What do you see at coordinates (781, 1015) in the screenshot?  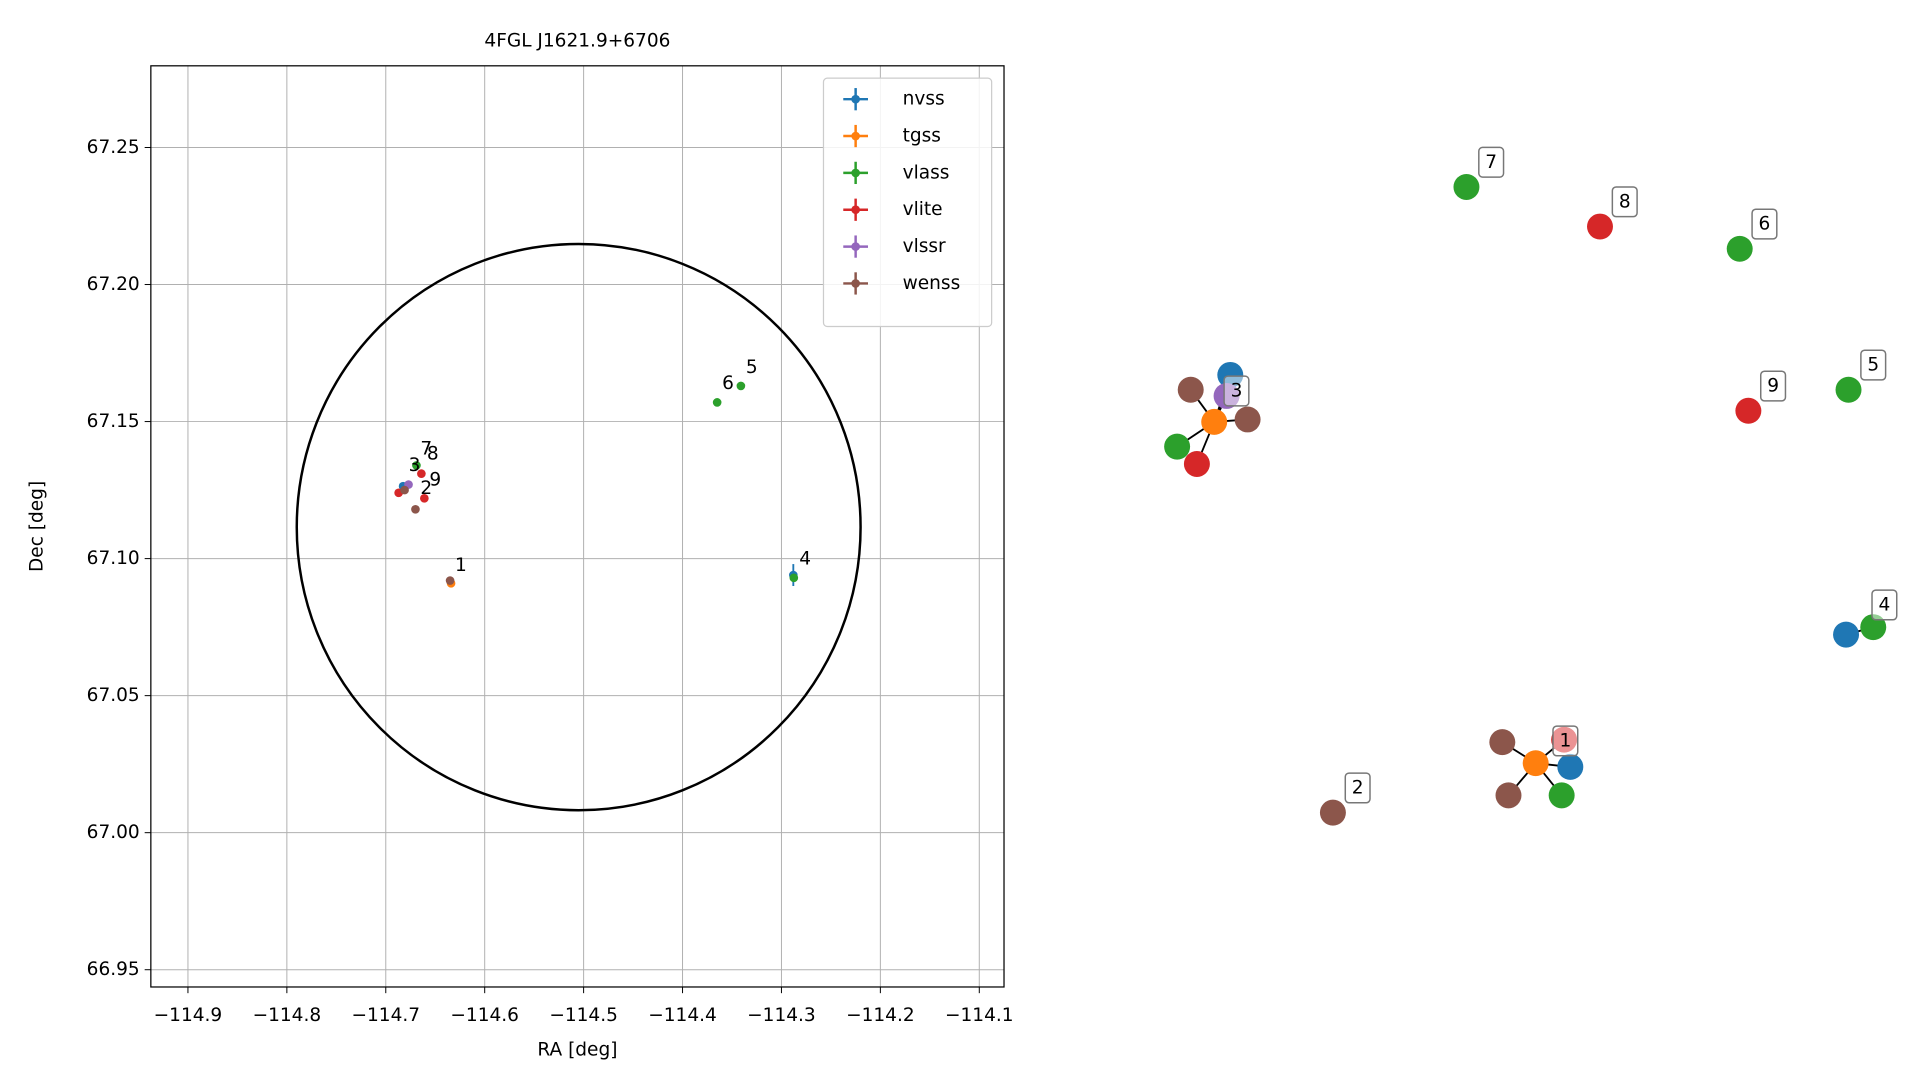 I see `x-tick-label: −114.3` at bounding box center [781, 1015].